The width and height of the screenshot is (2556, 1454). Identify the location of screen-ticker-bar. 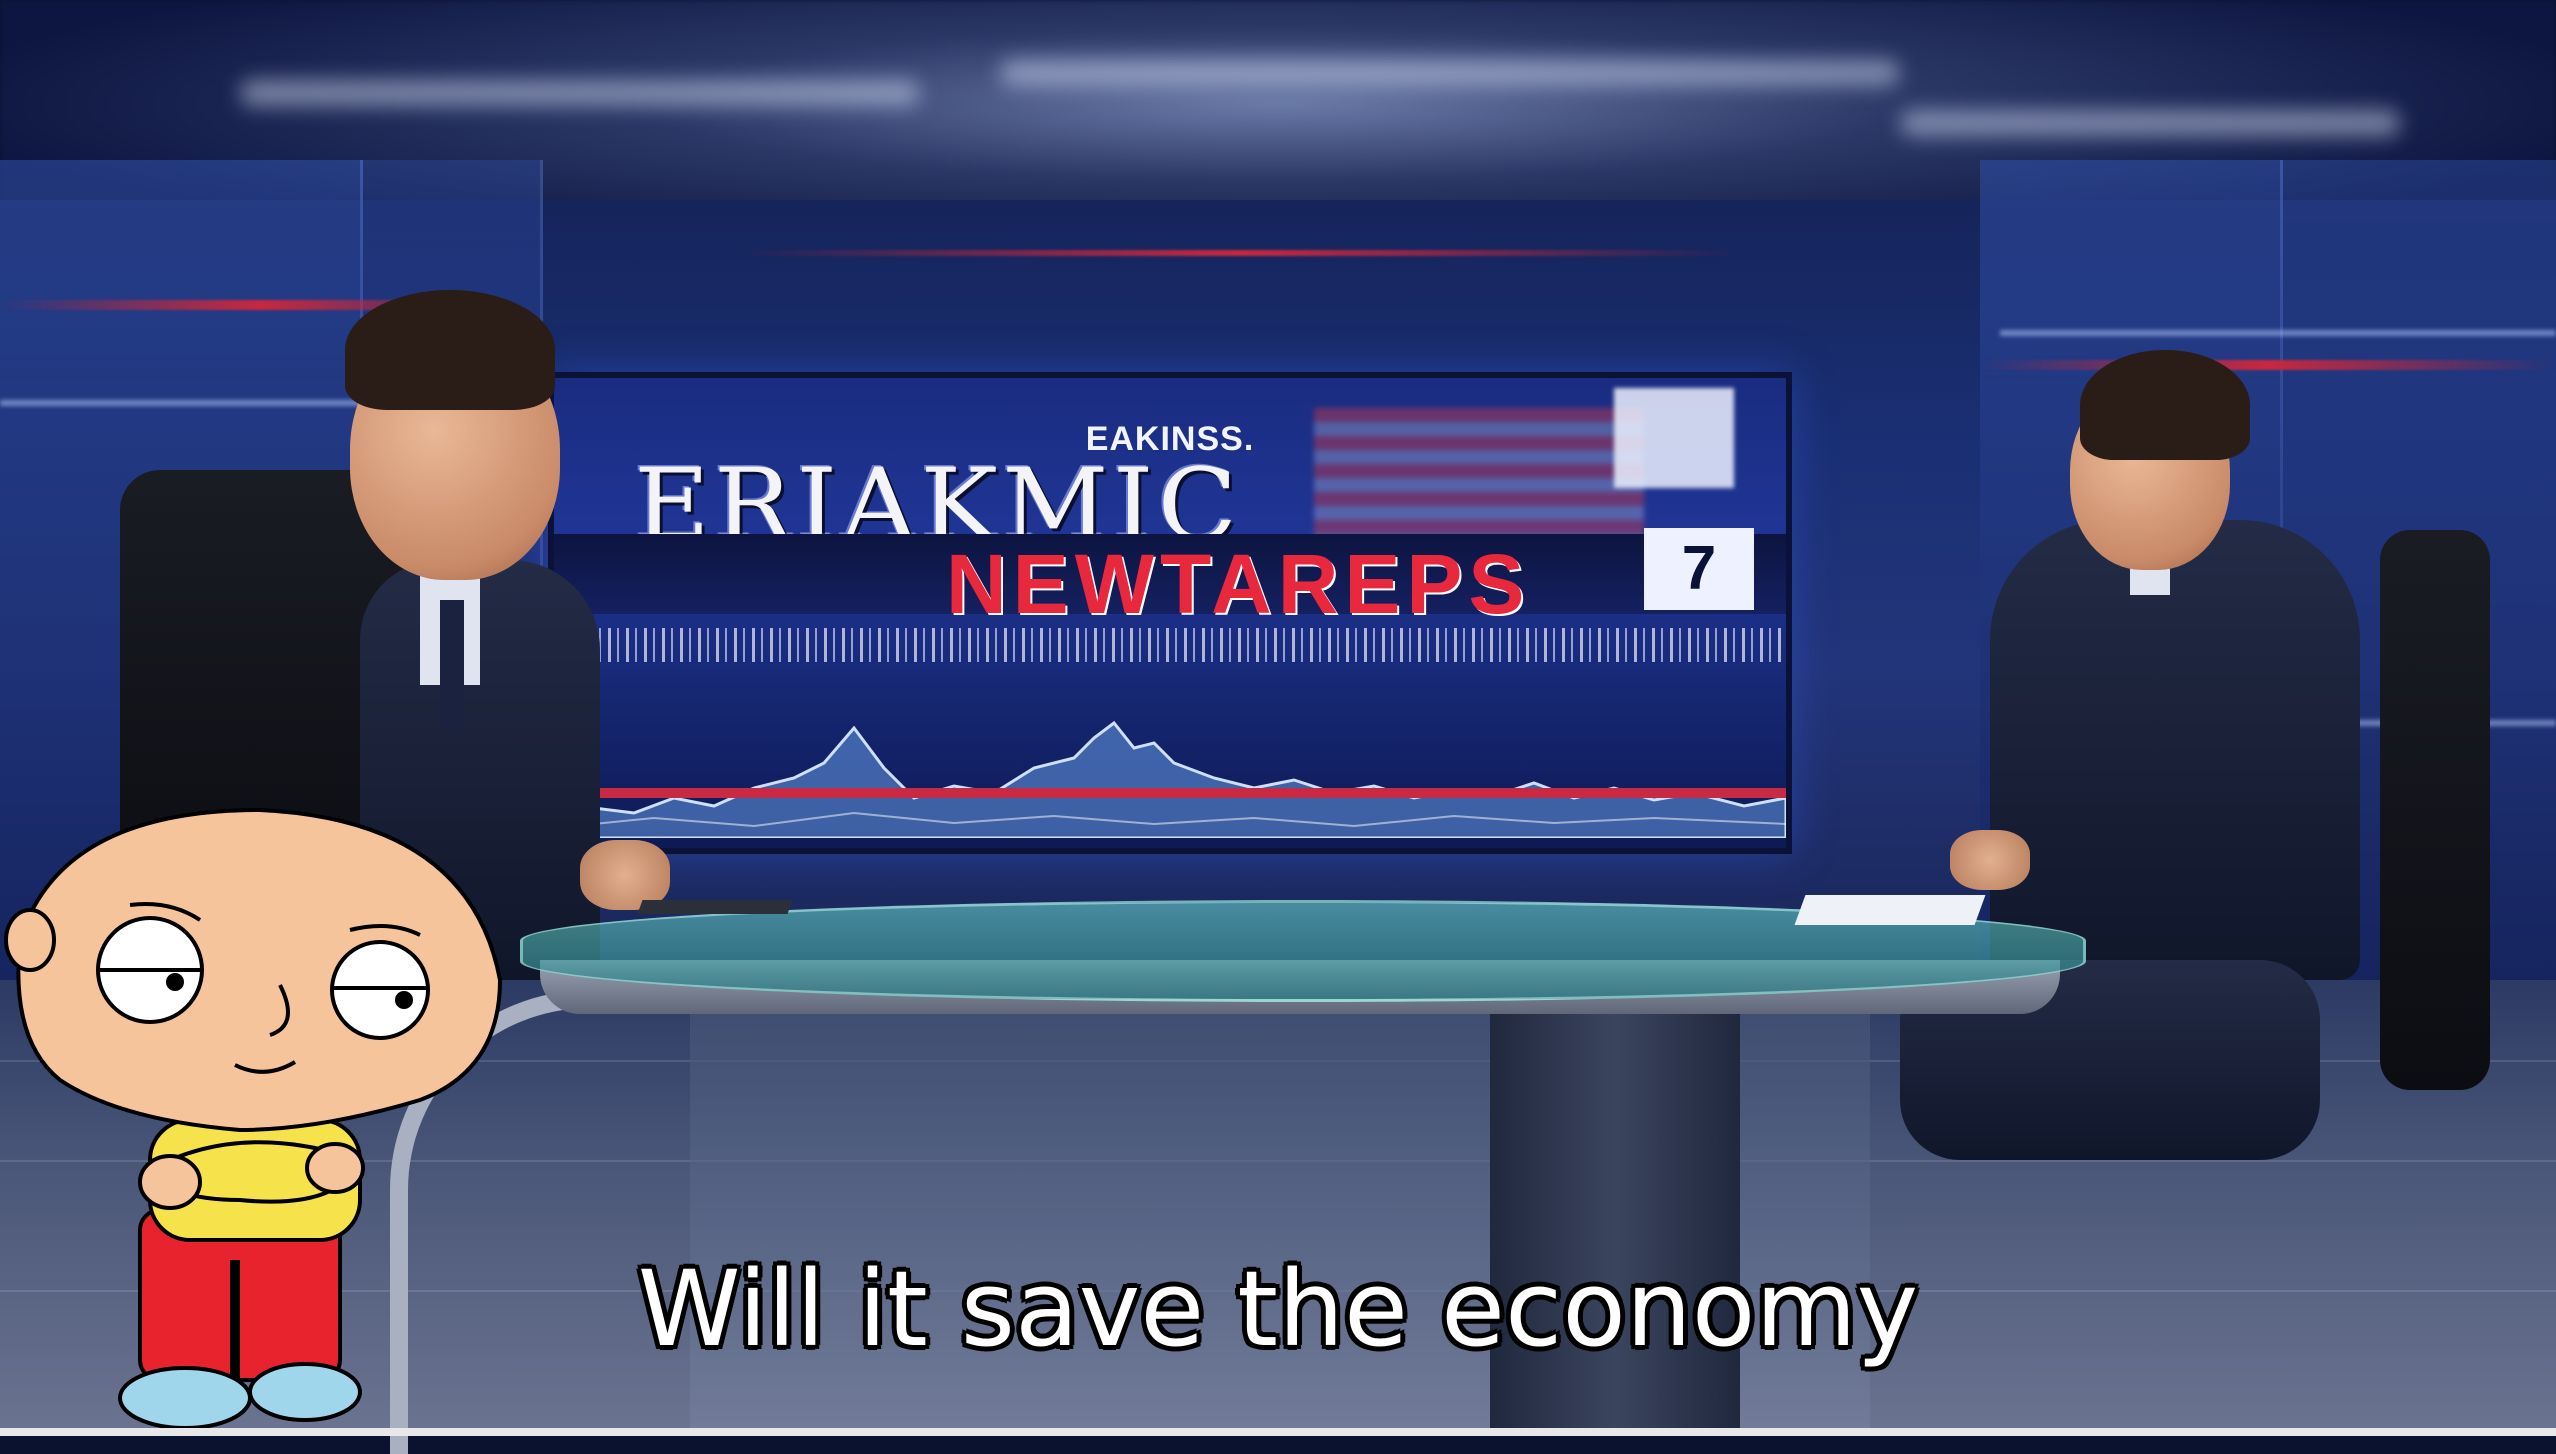
(1170, 645).